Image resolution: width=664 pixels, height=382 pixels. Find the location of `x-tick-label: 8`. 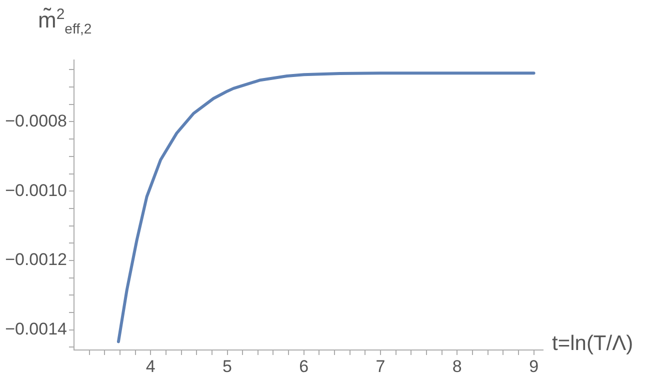

x-tick-label: 8 is located at coordinates (457, 366).